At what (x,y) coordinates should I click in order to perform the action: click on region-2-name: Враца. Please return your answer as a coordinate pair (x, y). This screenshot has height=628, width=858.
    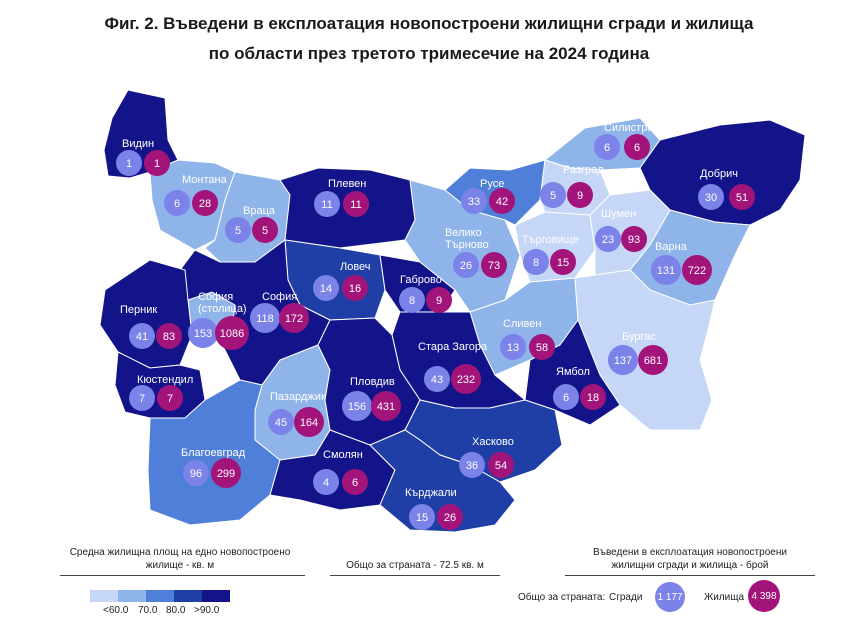
    Looking at the image, I should click on (259, 211).